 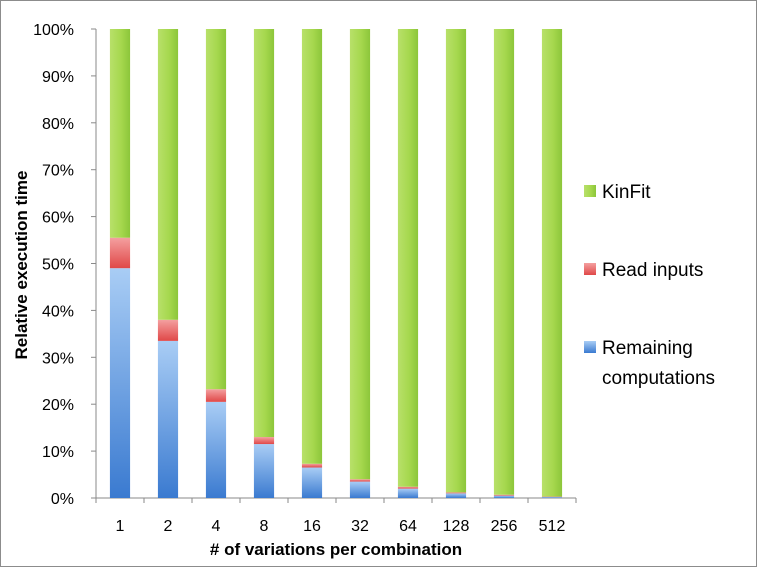 What do you see at coordinates (58, 77) in the screenshot?
I see `y-tick-label: 90%` at bounding box center [58, 77].